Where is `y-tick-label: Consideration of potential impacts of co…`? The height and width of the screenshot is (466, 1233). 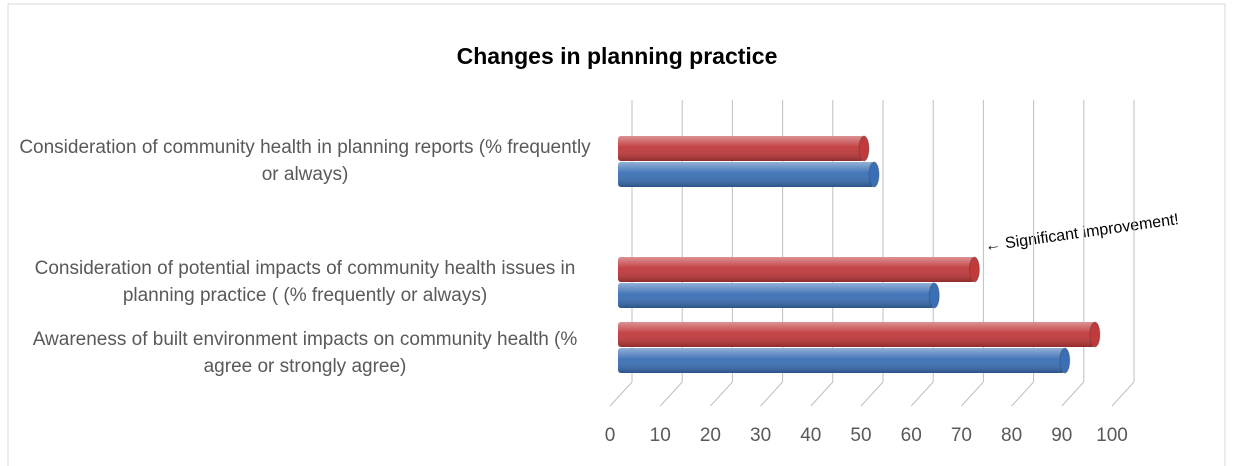
y-tick-label: Consideration of potential impacts of co… is located at coordinates (305, 282).